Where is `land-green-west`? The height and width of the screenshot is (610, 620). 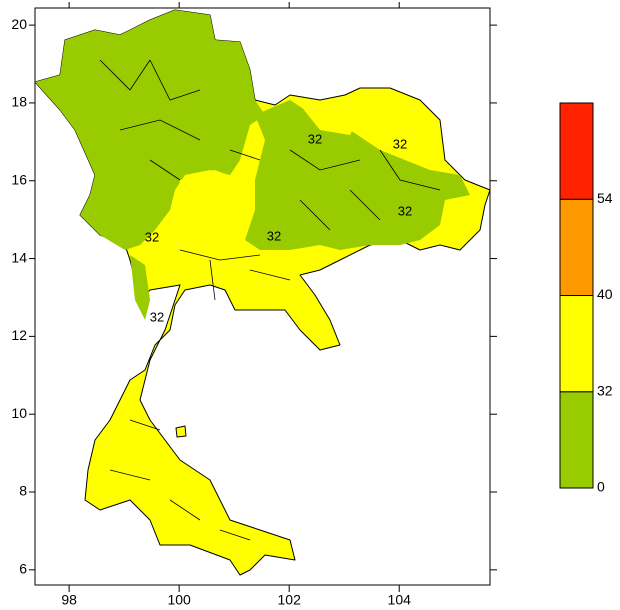
land-green-west is located at coordinates (140, 287).